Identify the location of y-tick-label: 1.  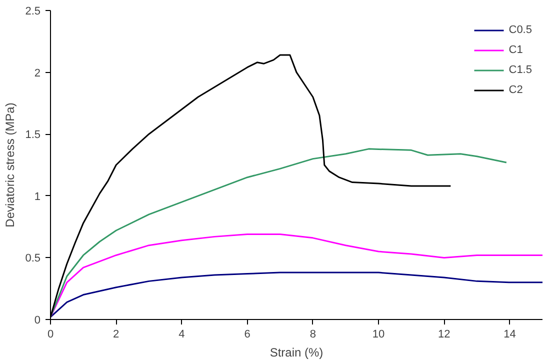
(37, 196).